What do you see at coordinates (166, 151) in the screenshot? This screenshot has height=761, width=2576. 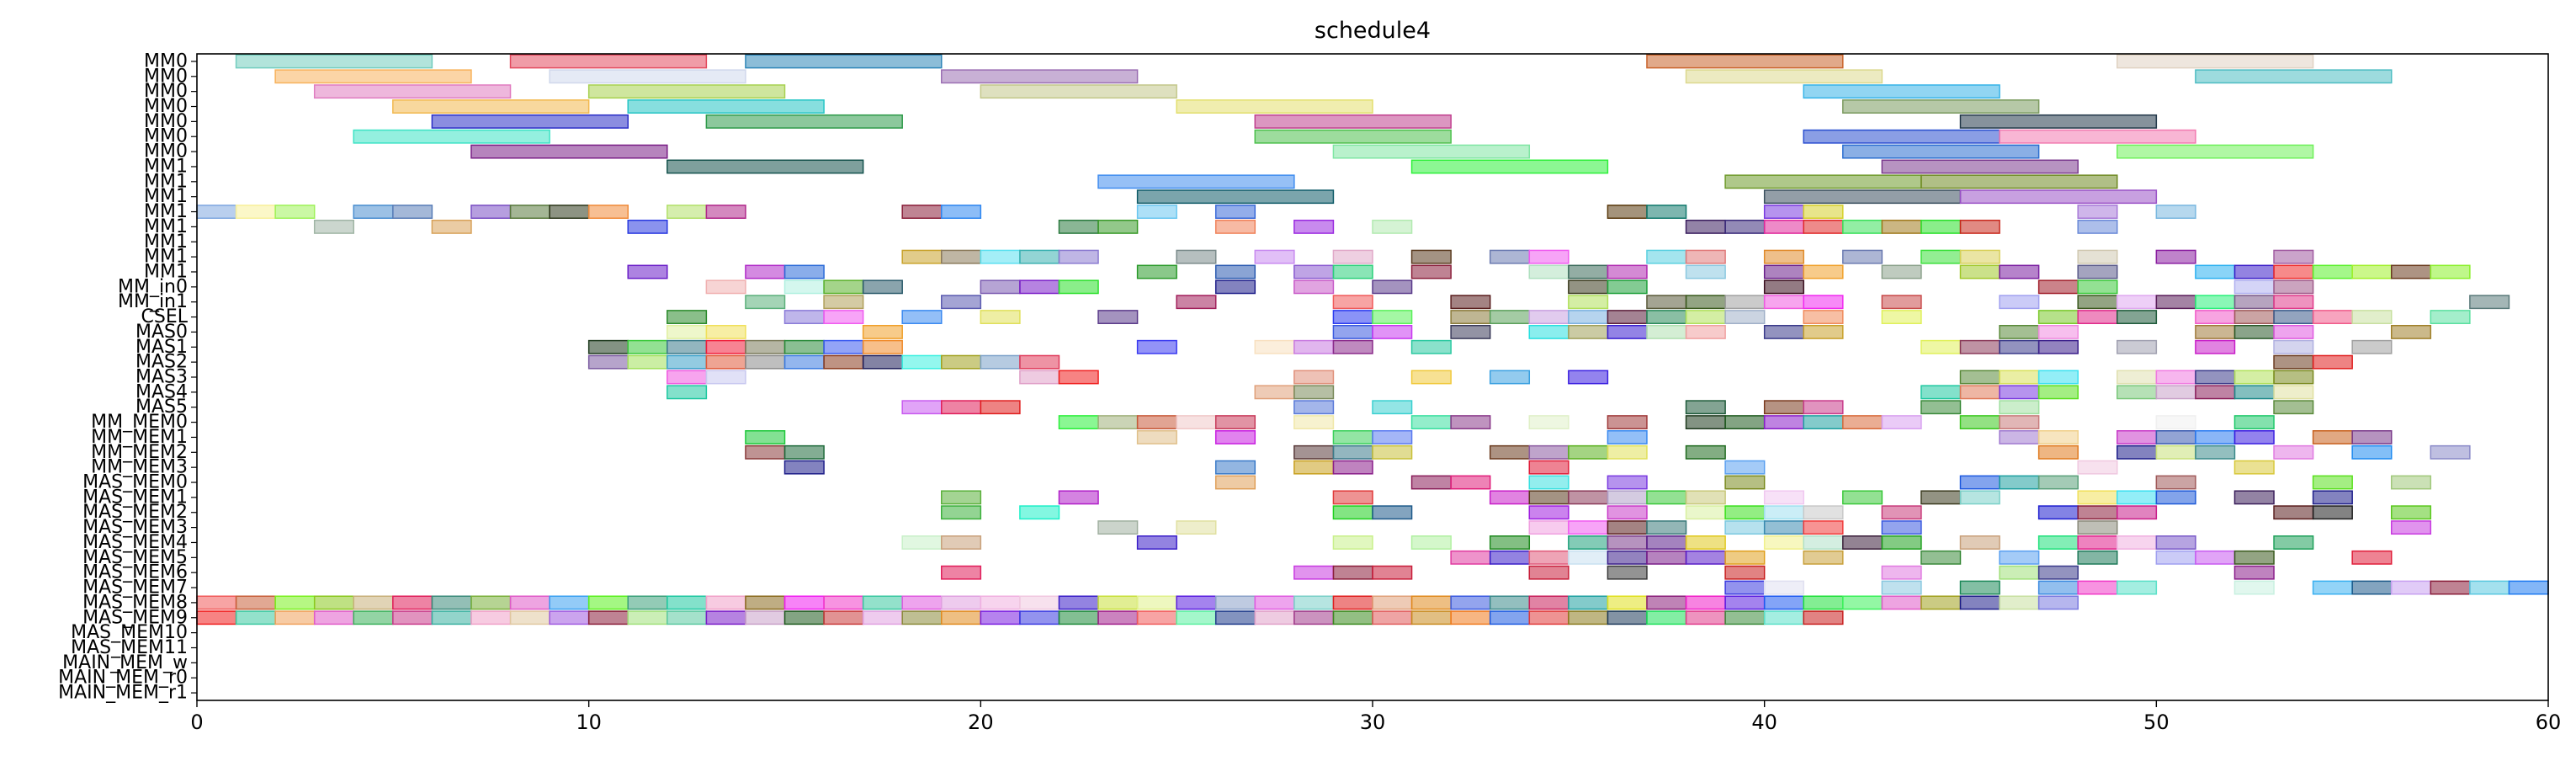 I see `y-tick-label: MM0` at bounding box center [166, 151].